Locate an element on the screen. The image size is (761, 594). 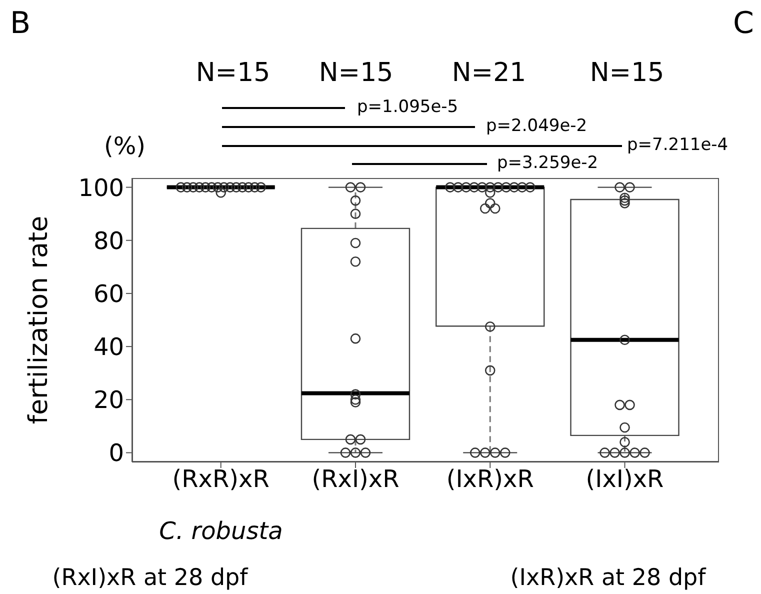
y-tick-label: 0 is located at coordinates (116, 453).